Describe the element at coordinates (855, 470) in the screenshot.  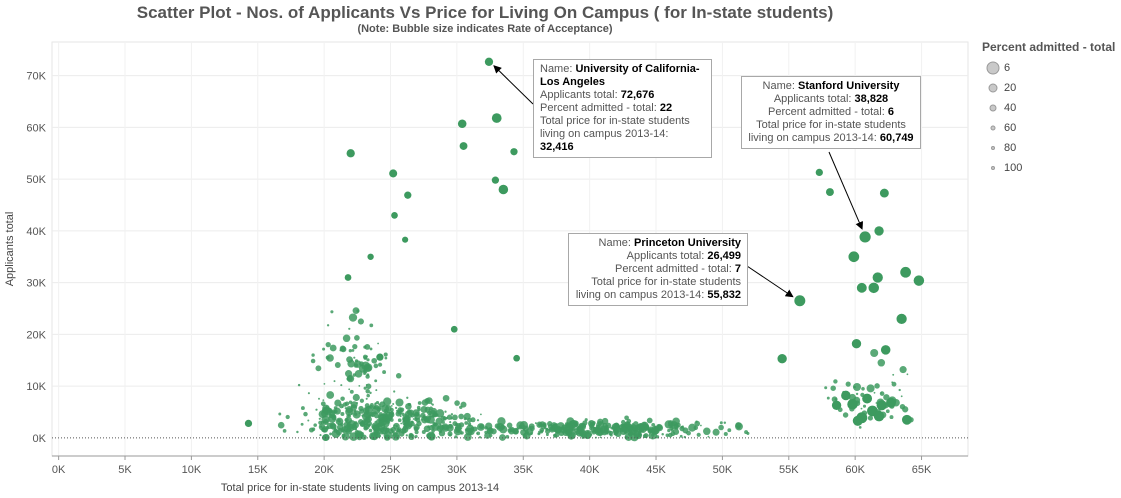
I see `x-tick-label: 60K` at that location.